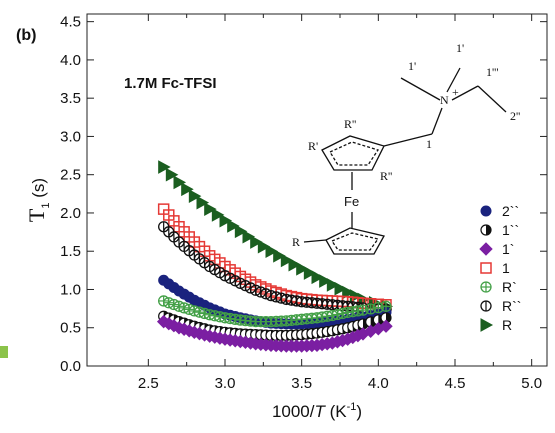 The image size is (555, 433). I want to click on legend-label: 1``, so click(510, 230).